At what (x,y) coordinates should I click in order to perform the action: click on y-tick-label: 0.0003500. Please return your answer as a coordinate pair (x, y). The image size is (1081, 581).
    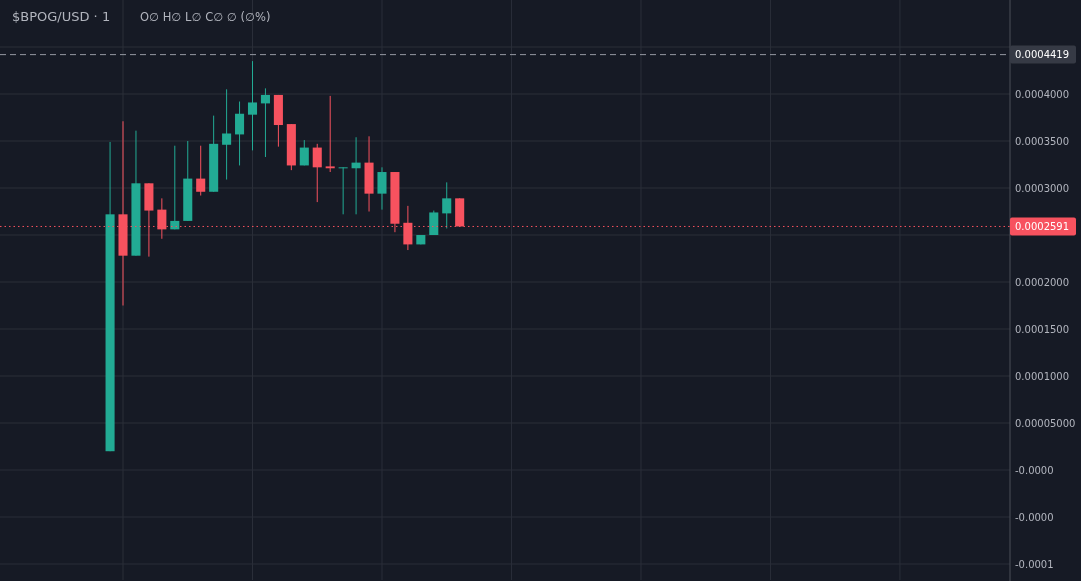
    Looking at the image, I should click on (1042, 141).